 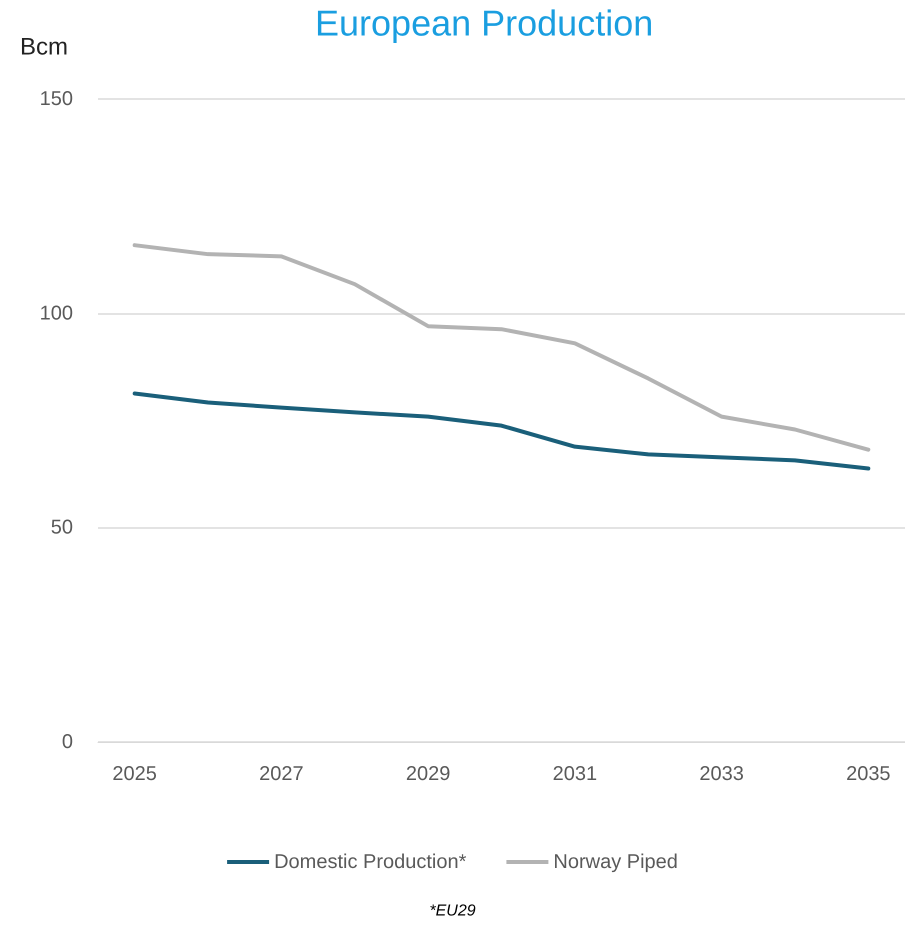 What do you see at coordinates (56, 313) in the screenshot?
I see `y-tick-label: 100` at bounding box center [56, 313].